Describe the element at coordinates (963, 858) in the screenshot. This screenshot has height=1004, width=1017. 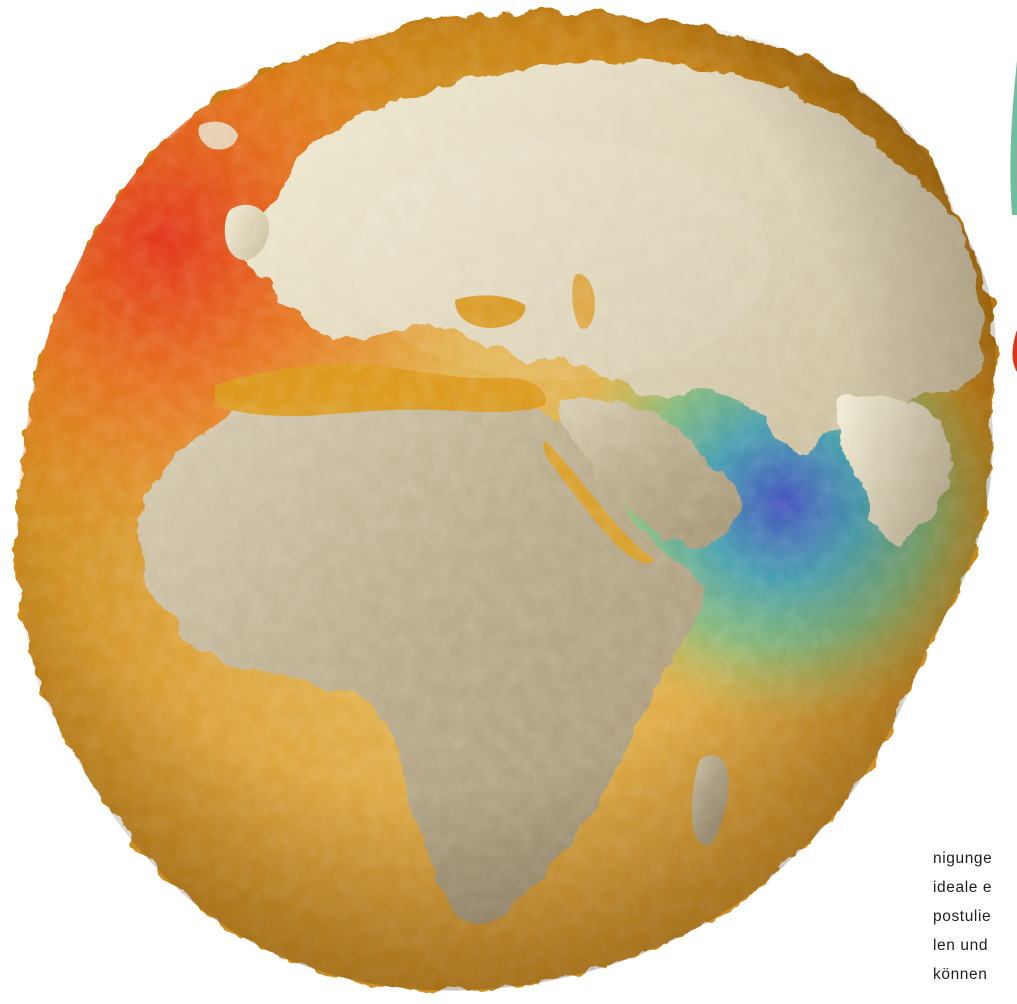
I see `article-text-line: nigunge` at that location.